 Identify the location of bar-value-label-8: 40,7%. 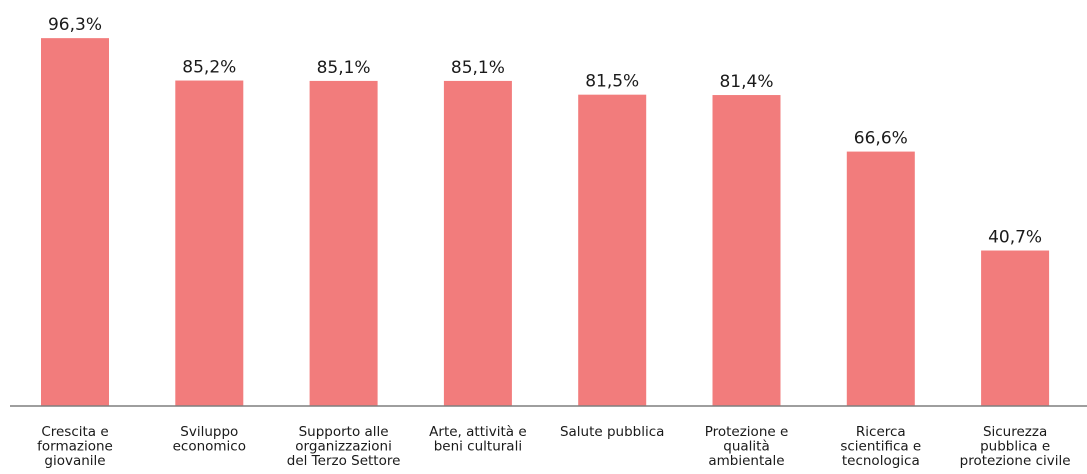
(1015, 238).